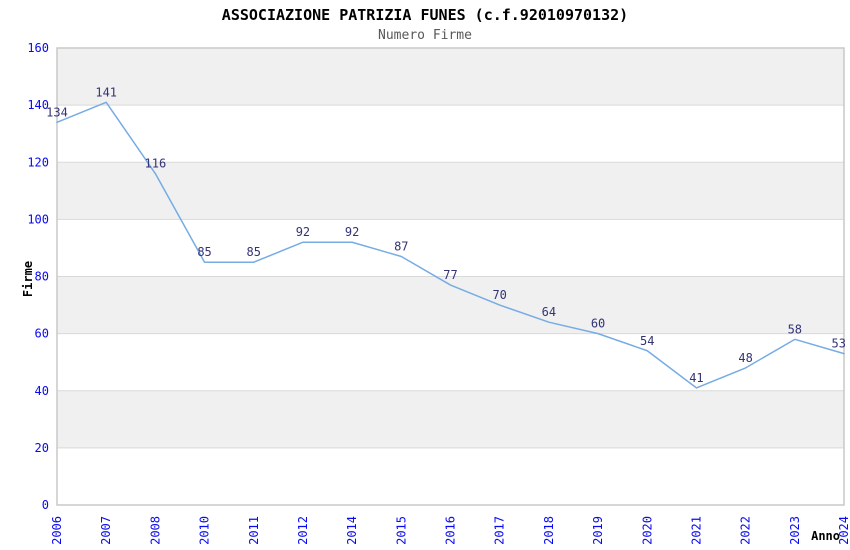  I want to click on x-tick-label: 2014, so click(352, 530).